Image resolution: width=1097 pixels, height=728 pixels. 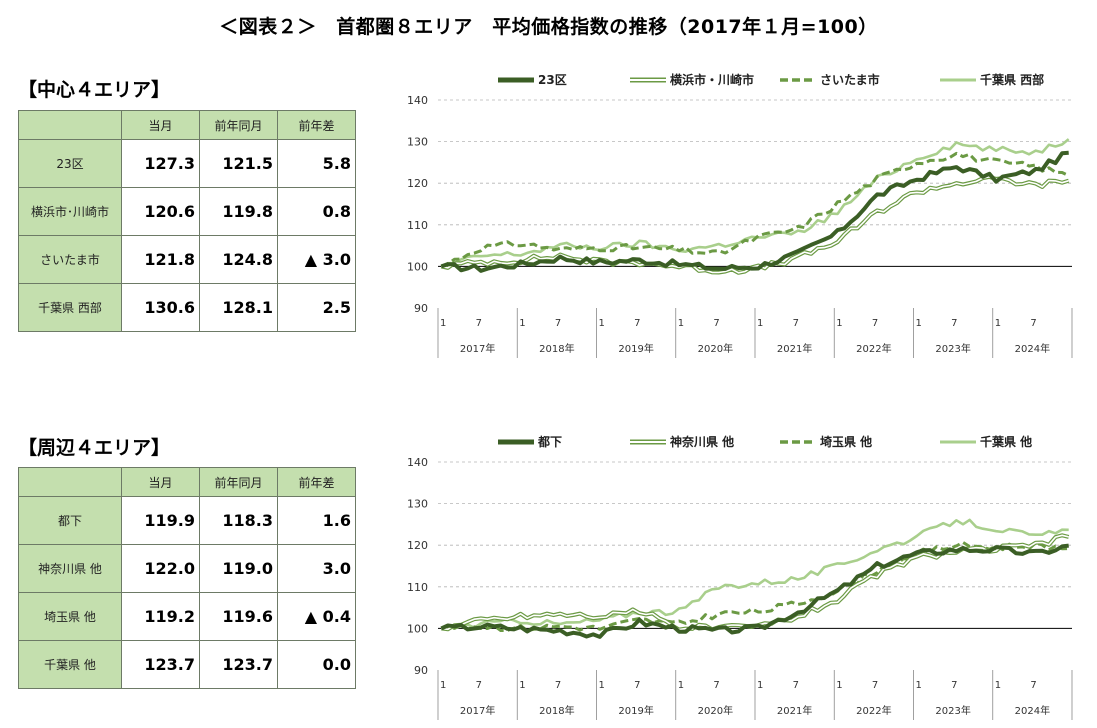 I want to click on prev-year-value: 119.0, so click(x=238, y=568).